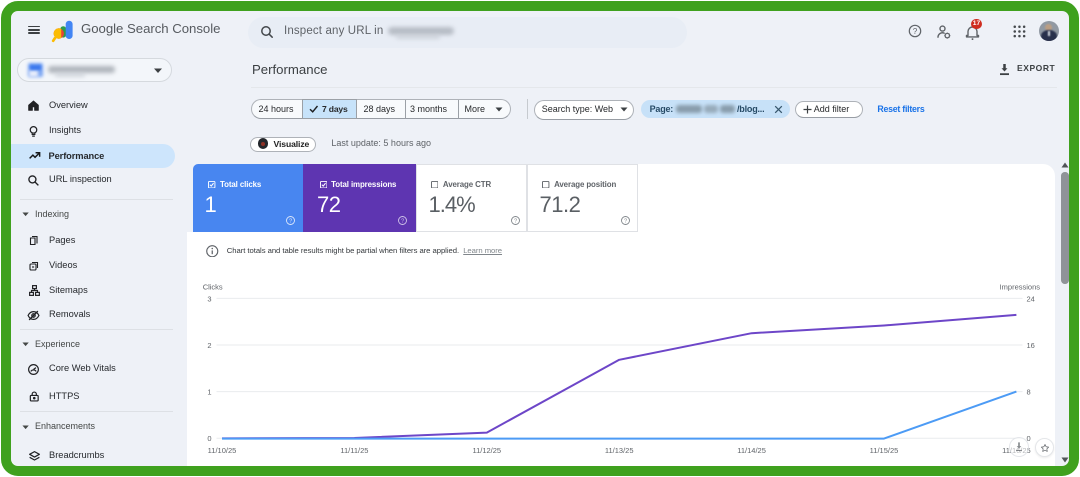  What do you see at coordinates (751, 450) in the screenshot?
I see `svg-text: 11/14/25` at bounding box center [751, 450].